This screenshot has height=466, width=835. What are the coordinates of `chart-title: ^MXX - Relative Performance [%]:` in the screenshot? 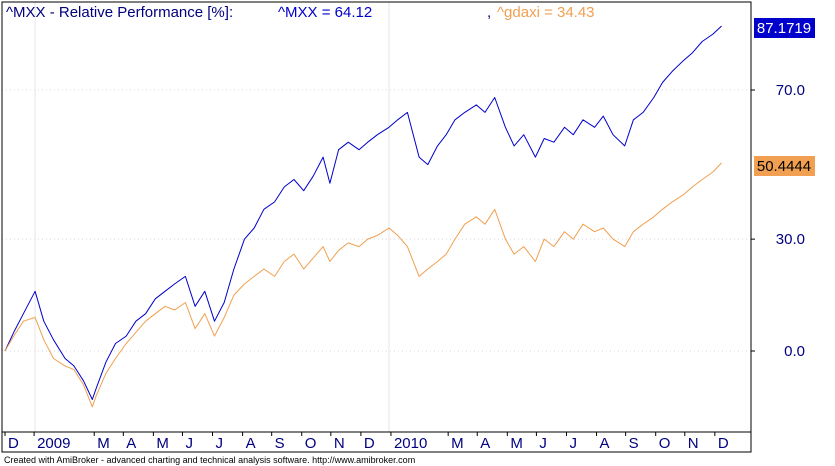 It's located at (119, 12).